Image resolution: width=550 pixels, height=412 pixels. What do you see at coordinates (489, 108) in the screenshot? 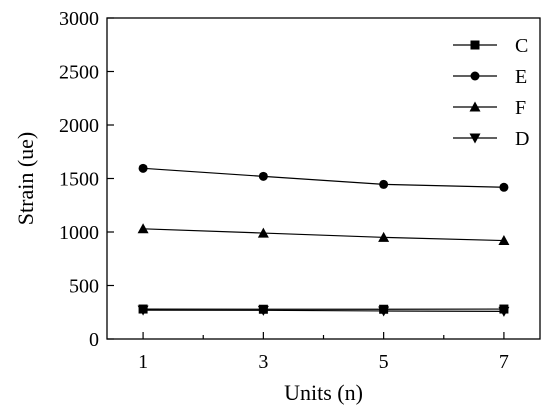
I see `legend-item-f: F` at bounding box center [489, 108].